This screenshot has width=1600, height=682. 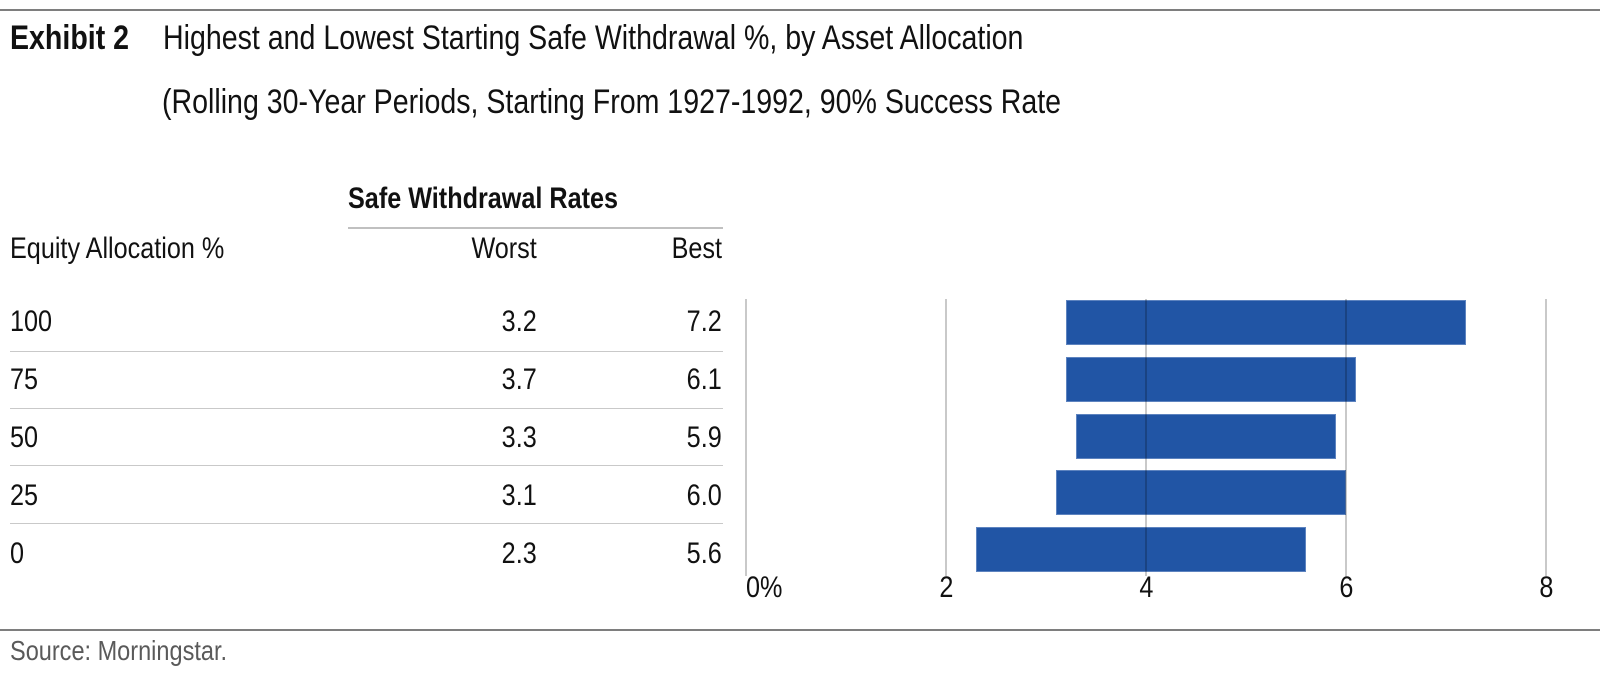 I want to click on axis-tick-label: 8, so click(x=1546, y=588).